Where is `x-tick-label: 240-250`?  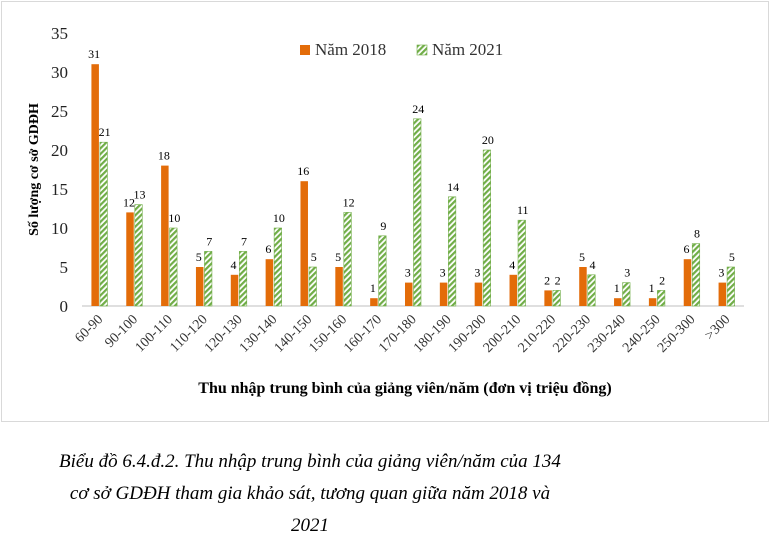
x-tick-label: 240-250 is located at coordinates (642, 334).